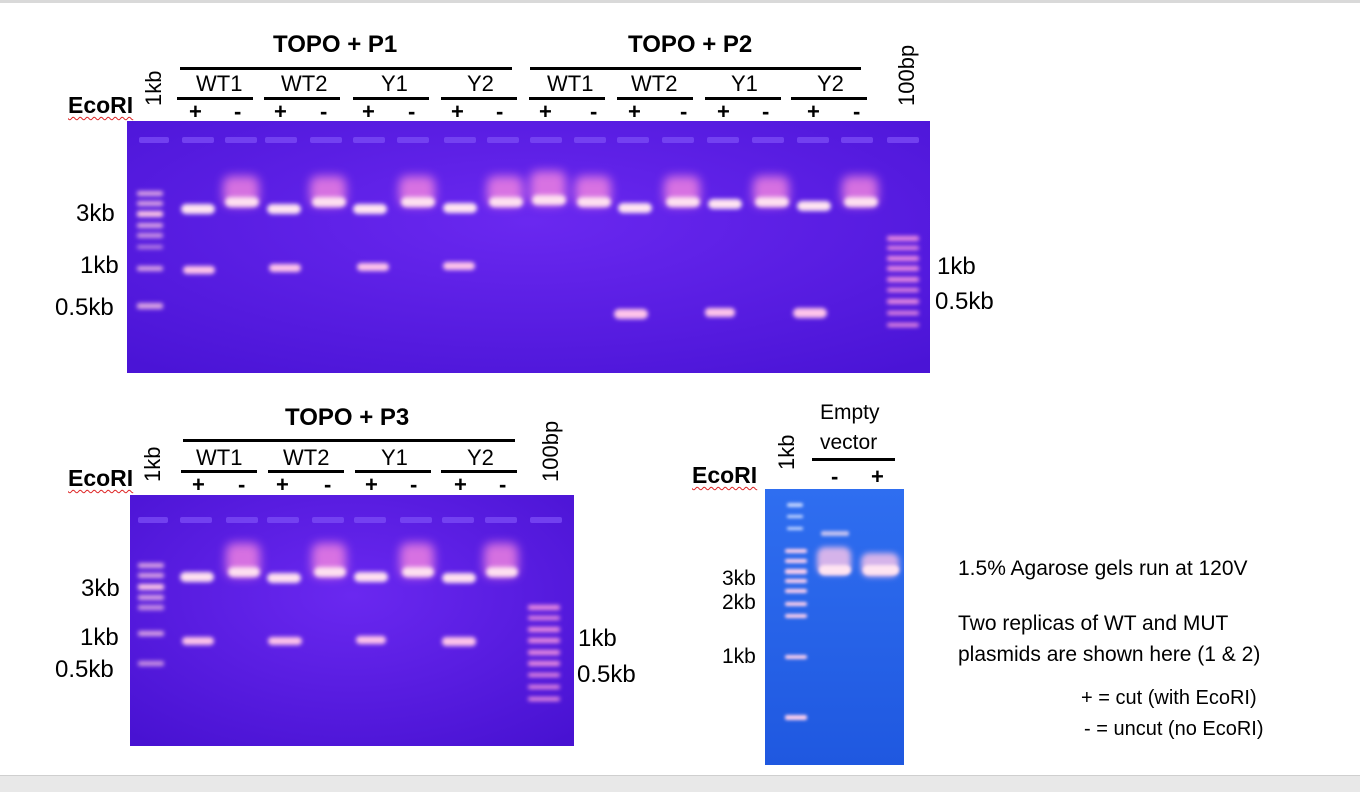 The image size is (1360, 792). What do you see at coordinates (906, 75) in the screenshot?
I see `gel1-ladder-right-label: 100bp` at bounding box center [906, 75].